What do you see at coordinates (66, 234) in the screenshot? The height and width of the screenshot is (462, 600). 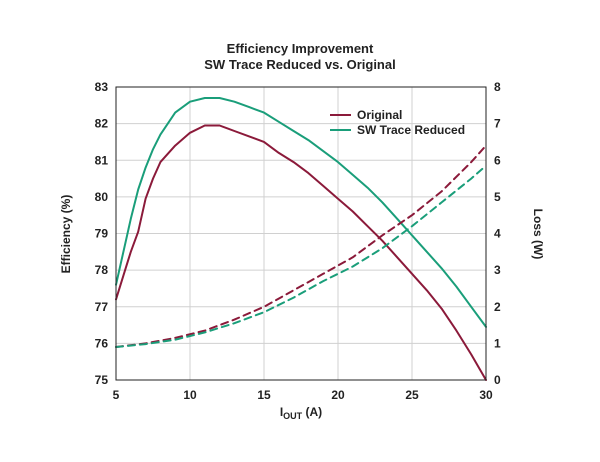 I see `y-left-axis-label: Efficiency (%)` at bounding box center [66, 234].